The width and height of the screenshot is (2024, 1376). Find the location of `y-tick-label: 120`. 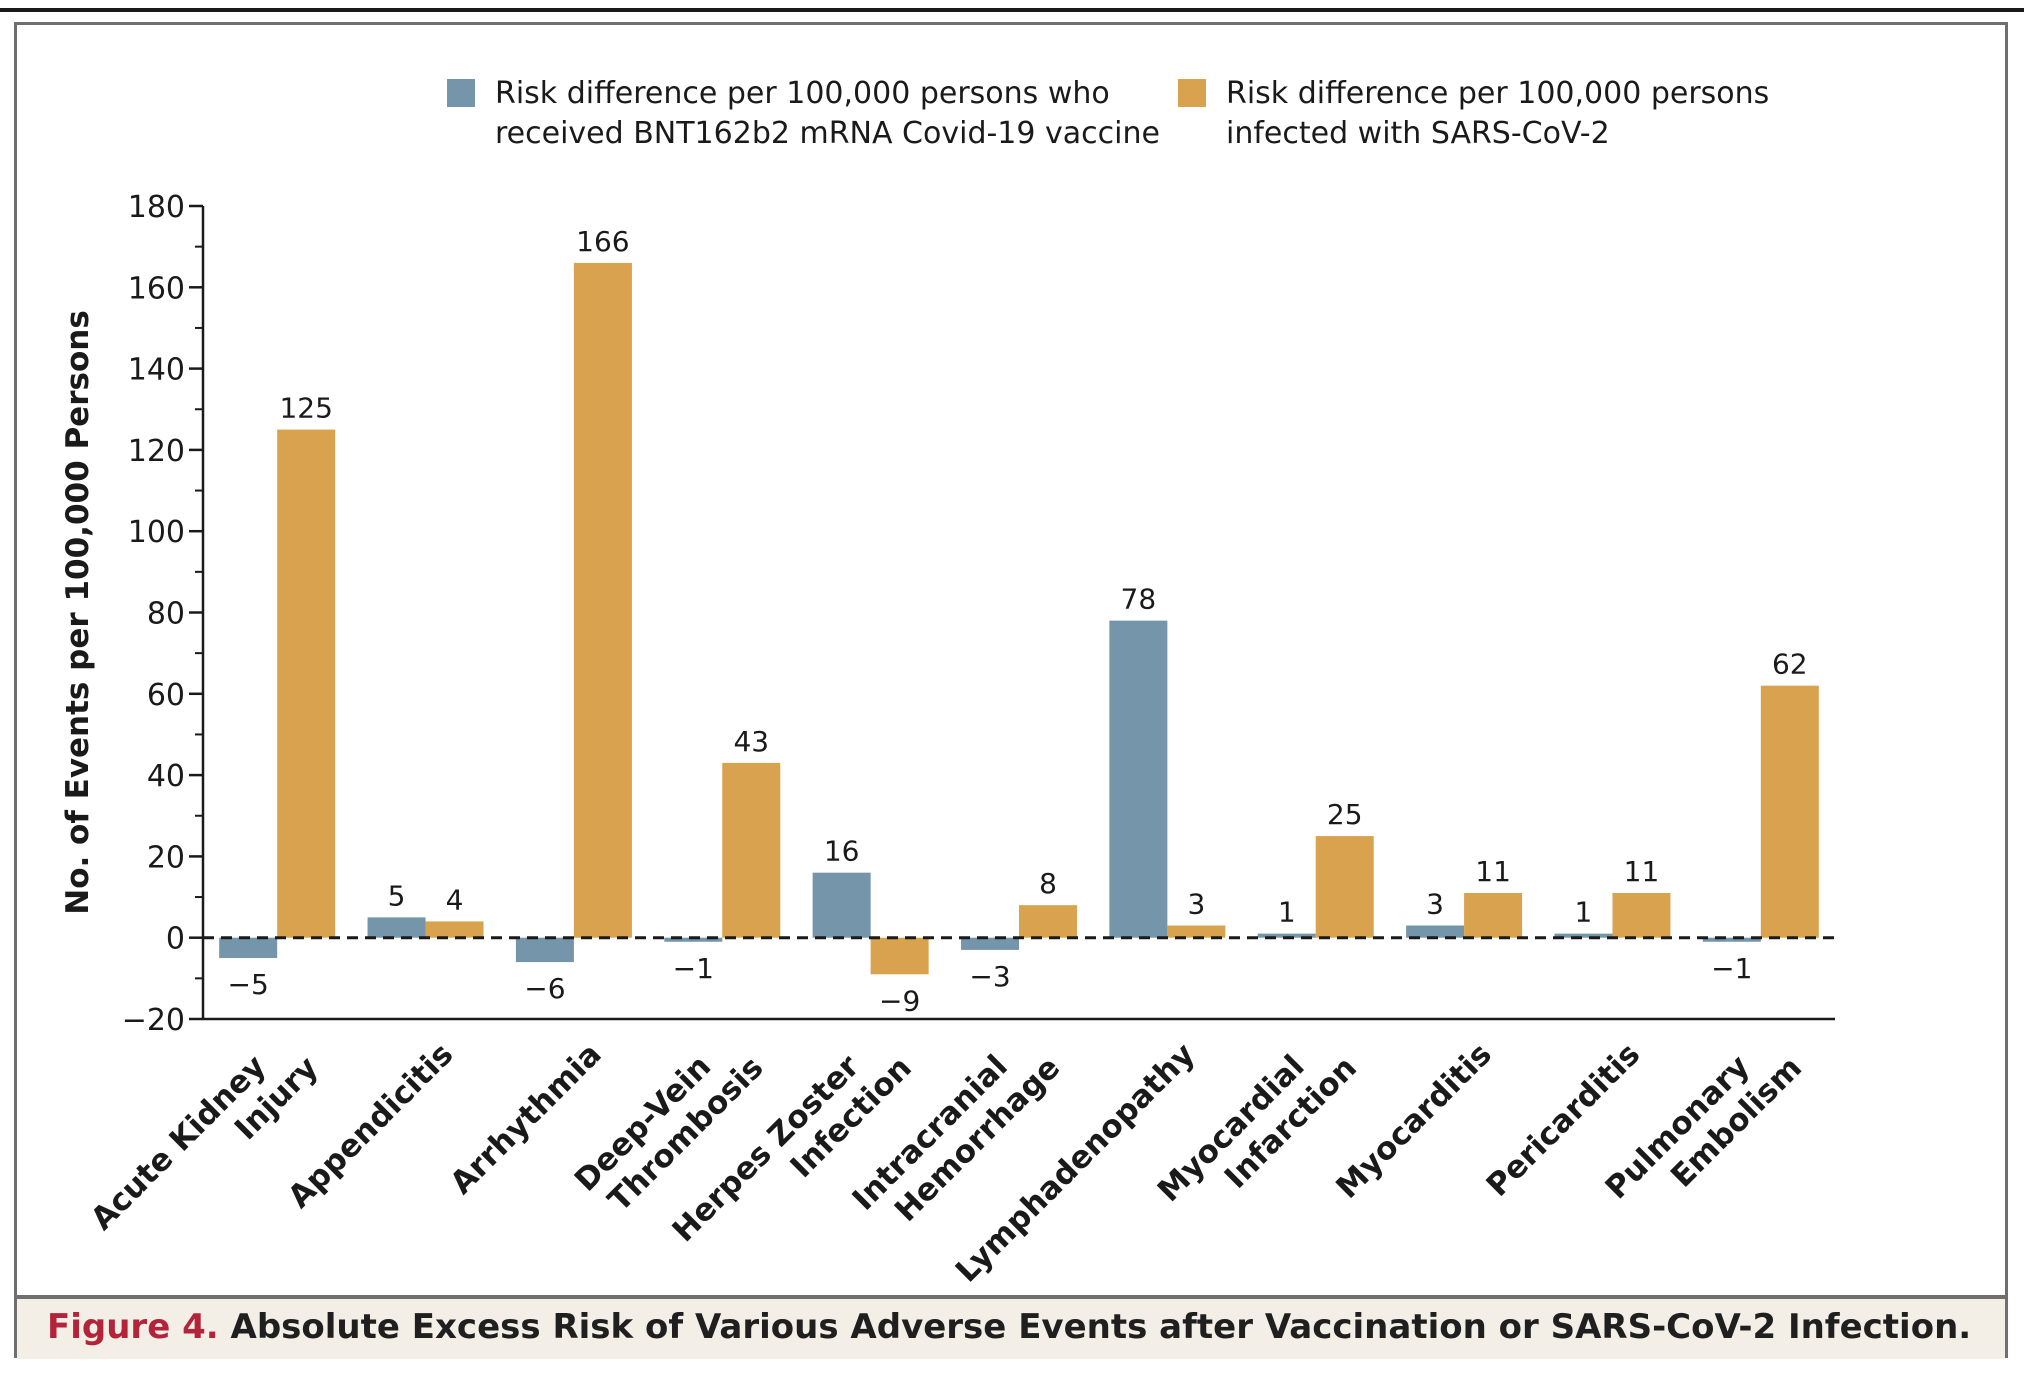

y-tick-label: 120 is located at coordinates (156, 451).